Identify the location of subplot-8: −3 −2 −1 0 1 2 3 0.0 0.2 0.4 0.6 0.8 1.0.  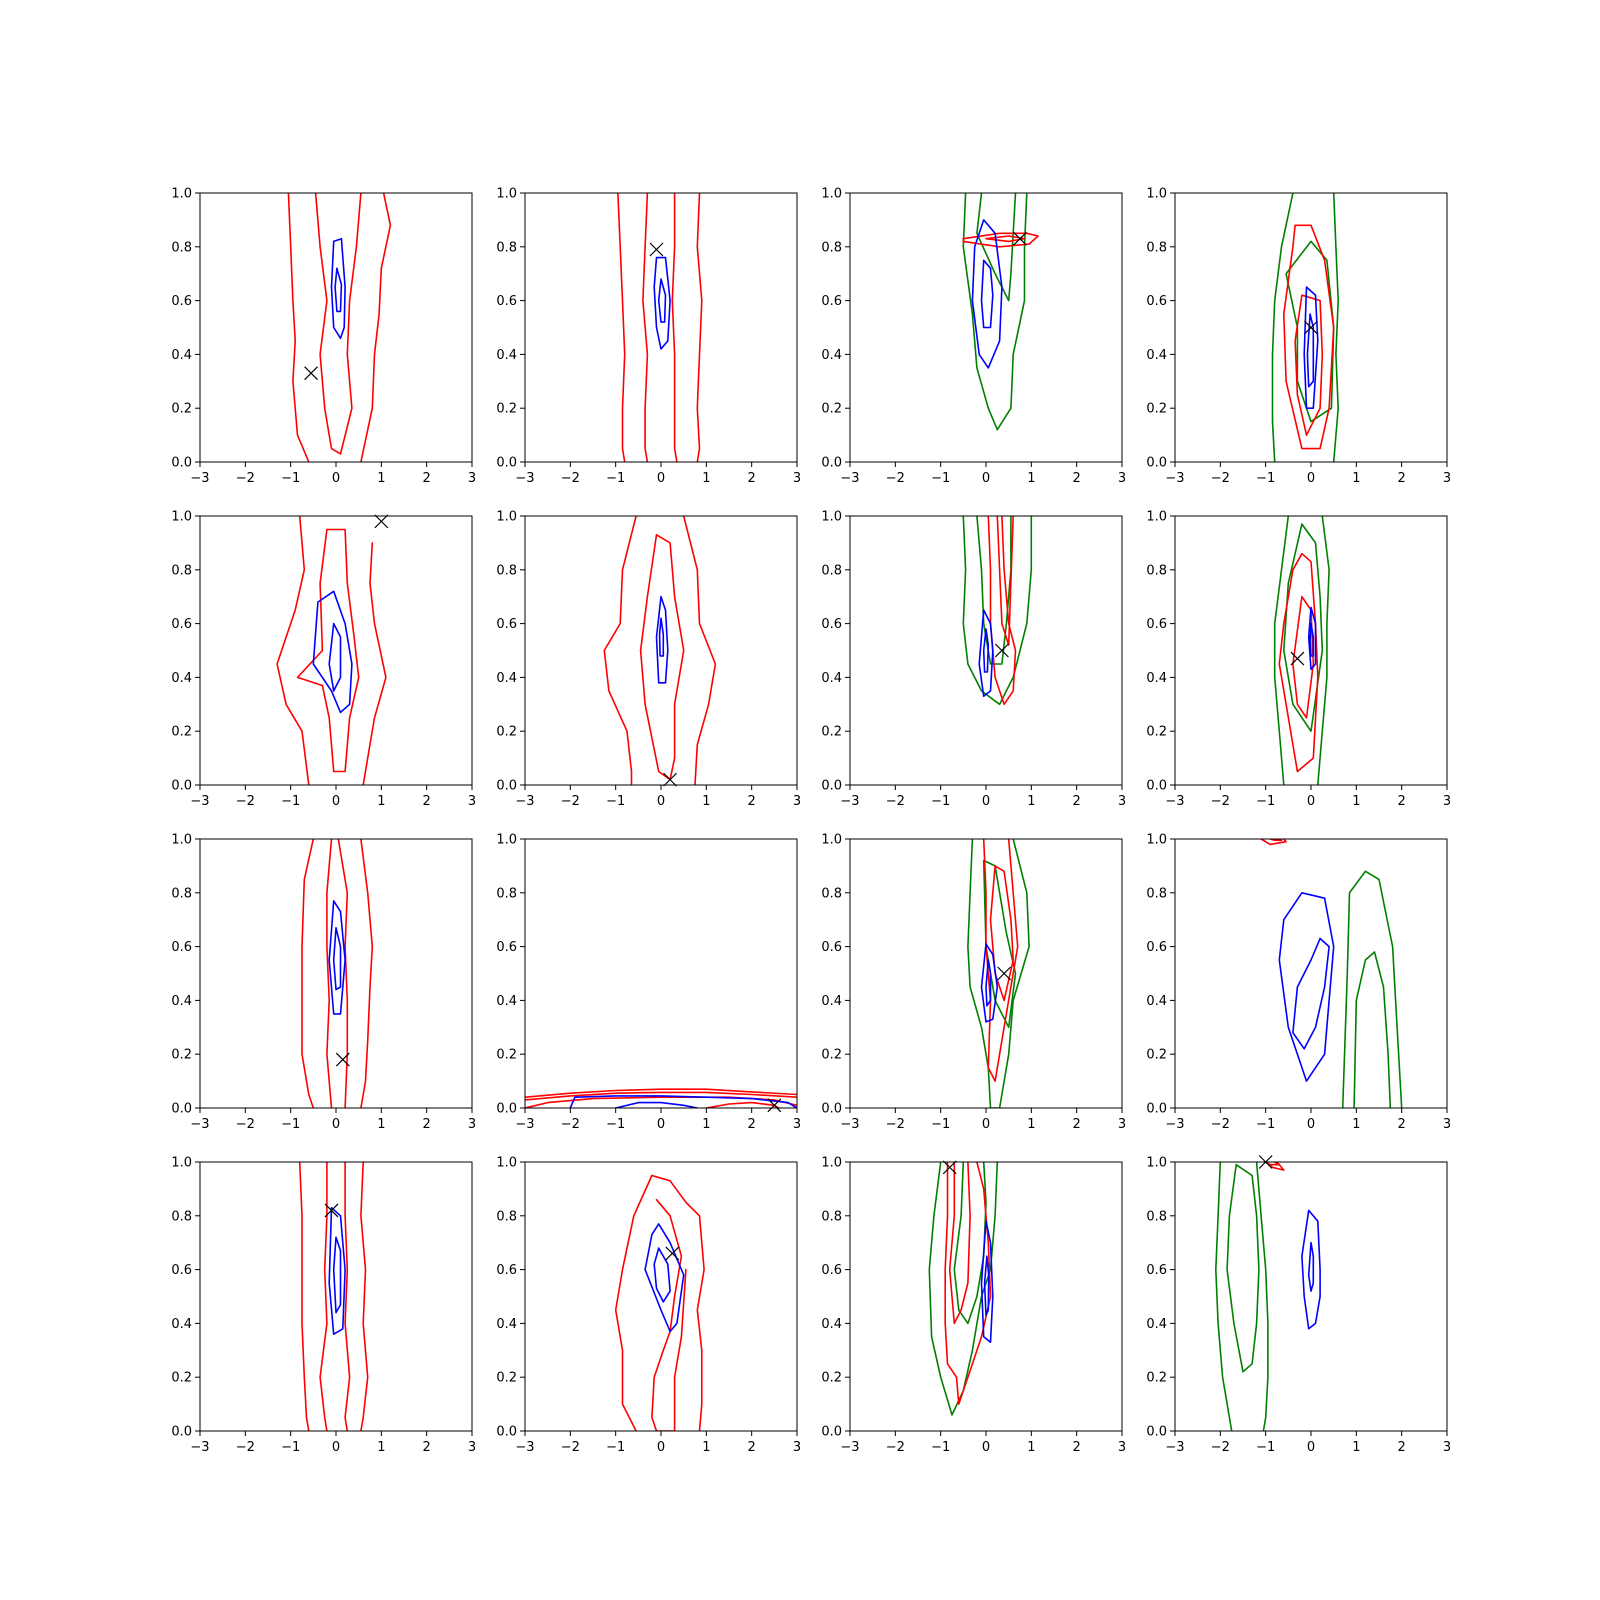
(1298, 660).